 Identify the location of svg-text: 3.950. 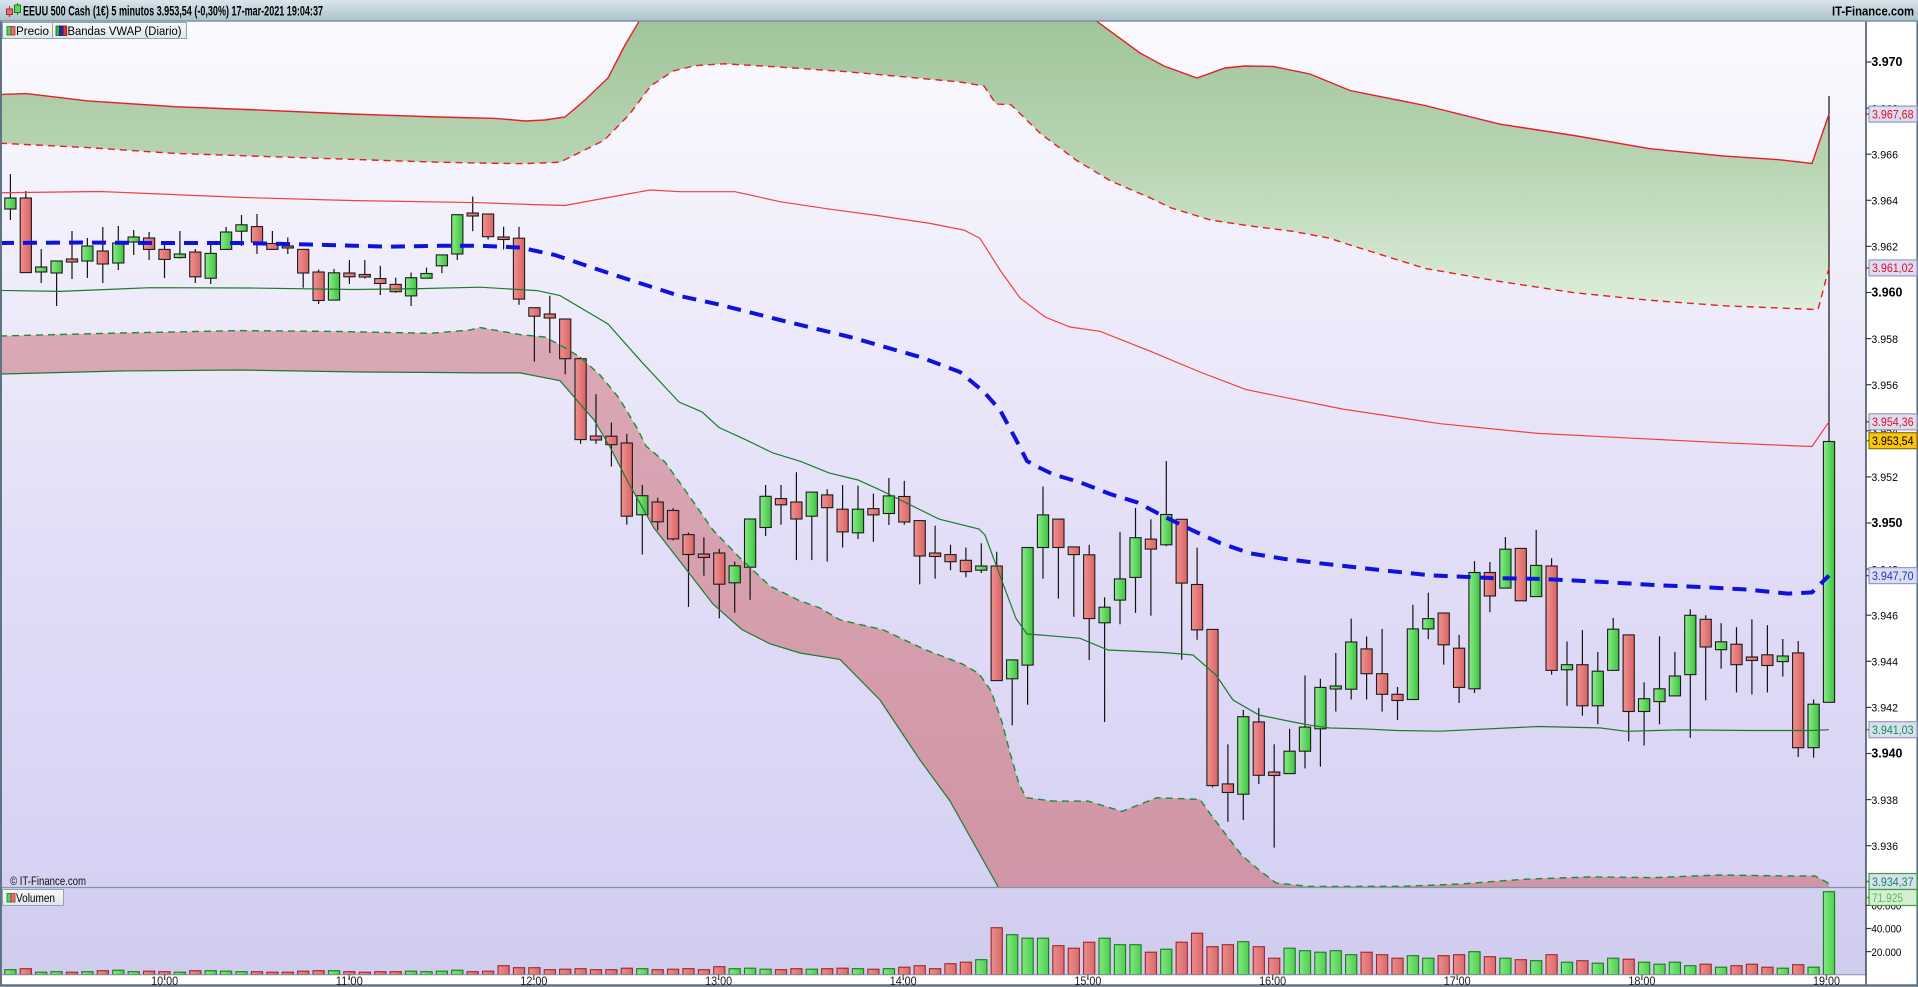
(1886, 522).